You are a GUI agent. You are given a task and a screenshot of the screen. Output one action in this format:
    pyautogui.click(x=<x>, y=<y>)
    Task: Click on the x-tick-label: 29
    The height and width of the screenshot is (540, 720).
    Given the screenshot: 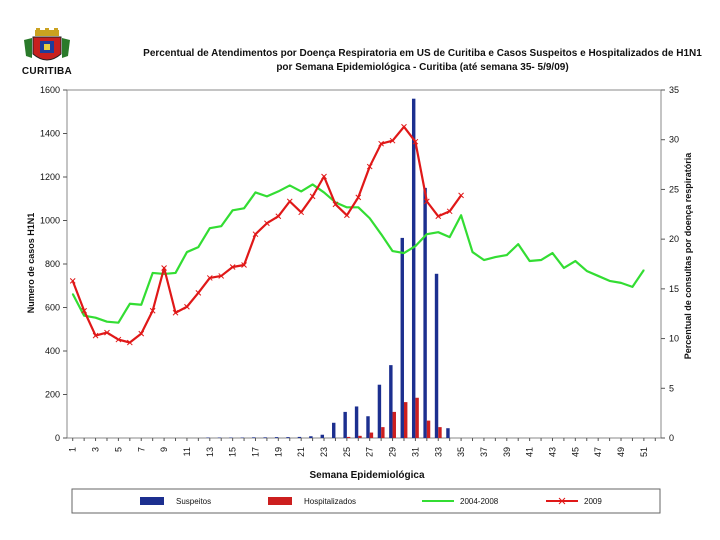 What is the action you would take?
    pyautogui.click(x=393, y=452)
    